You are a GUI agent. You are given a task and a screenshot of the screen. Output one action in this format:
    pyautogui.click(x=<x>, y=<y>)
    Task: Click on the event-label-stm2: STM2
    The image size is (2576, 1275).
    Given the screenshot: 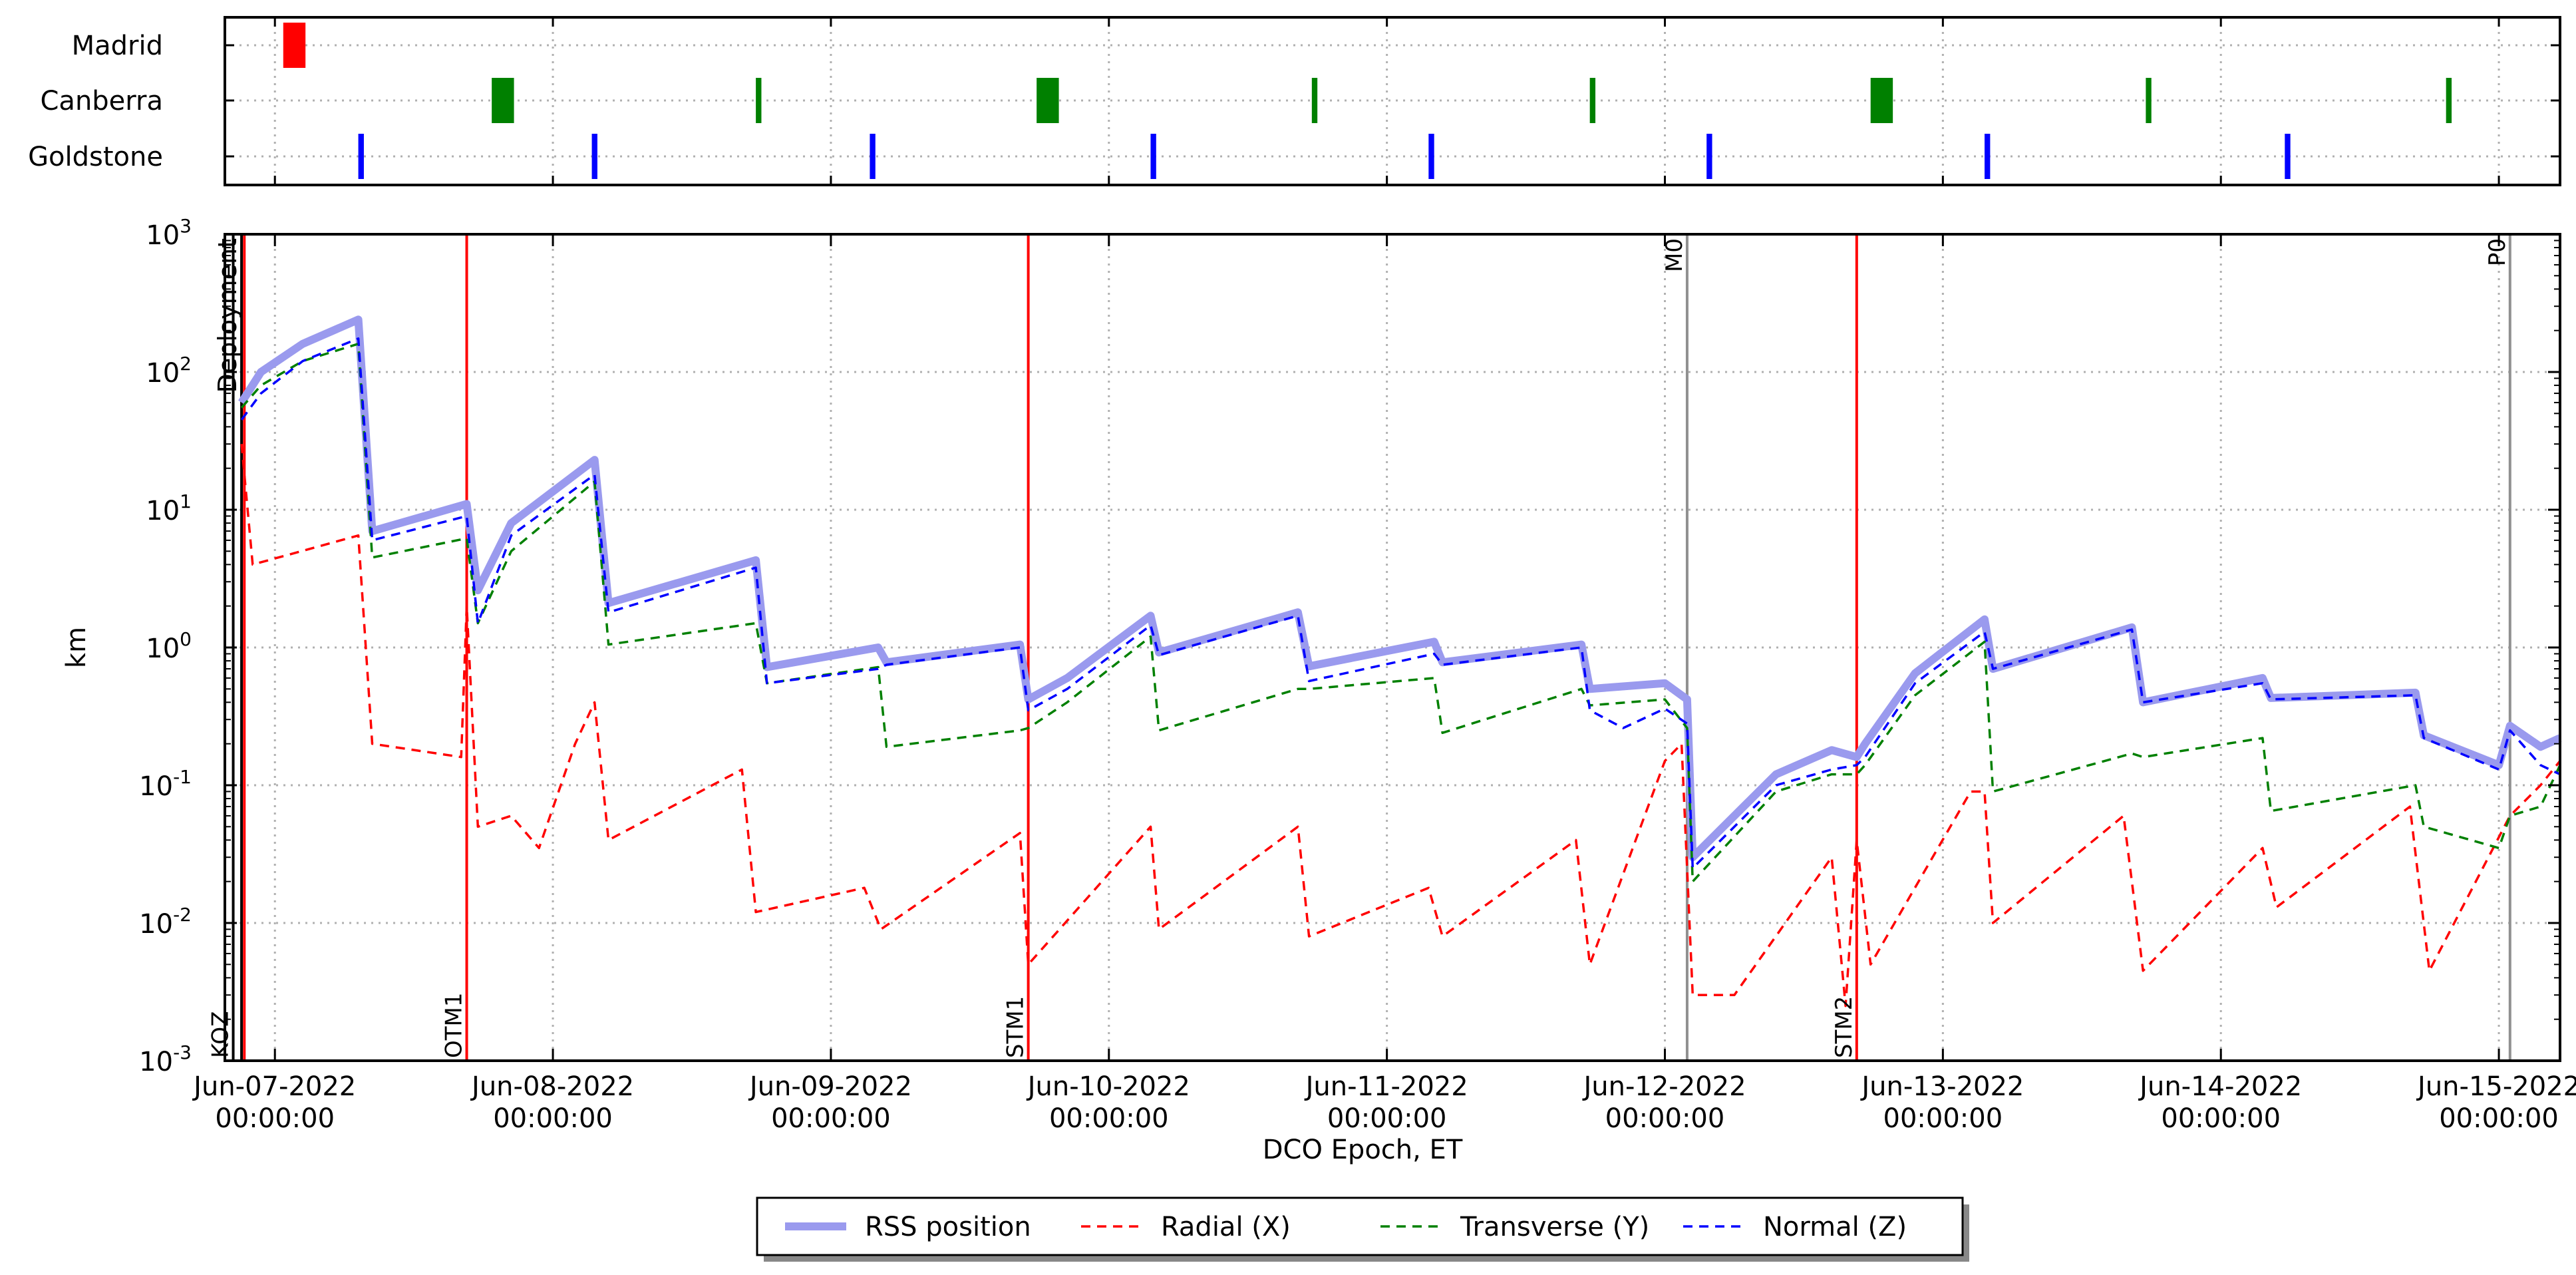 What is the action you would take?
    pyautogui.click(x=1844, y=1027)
    